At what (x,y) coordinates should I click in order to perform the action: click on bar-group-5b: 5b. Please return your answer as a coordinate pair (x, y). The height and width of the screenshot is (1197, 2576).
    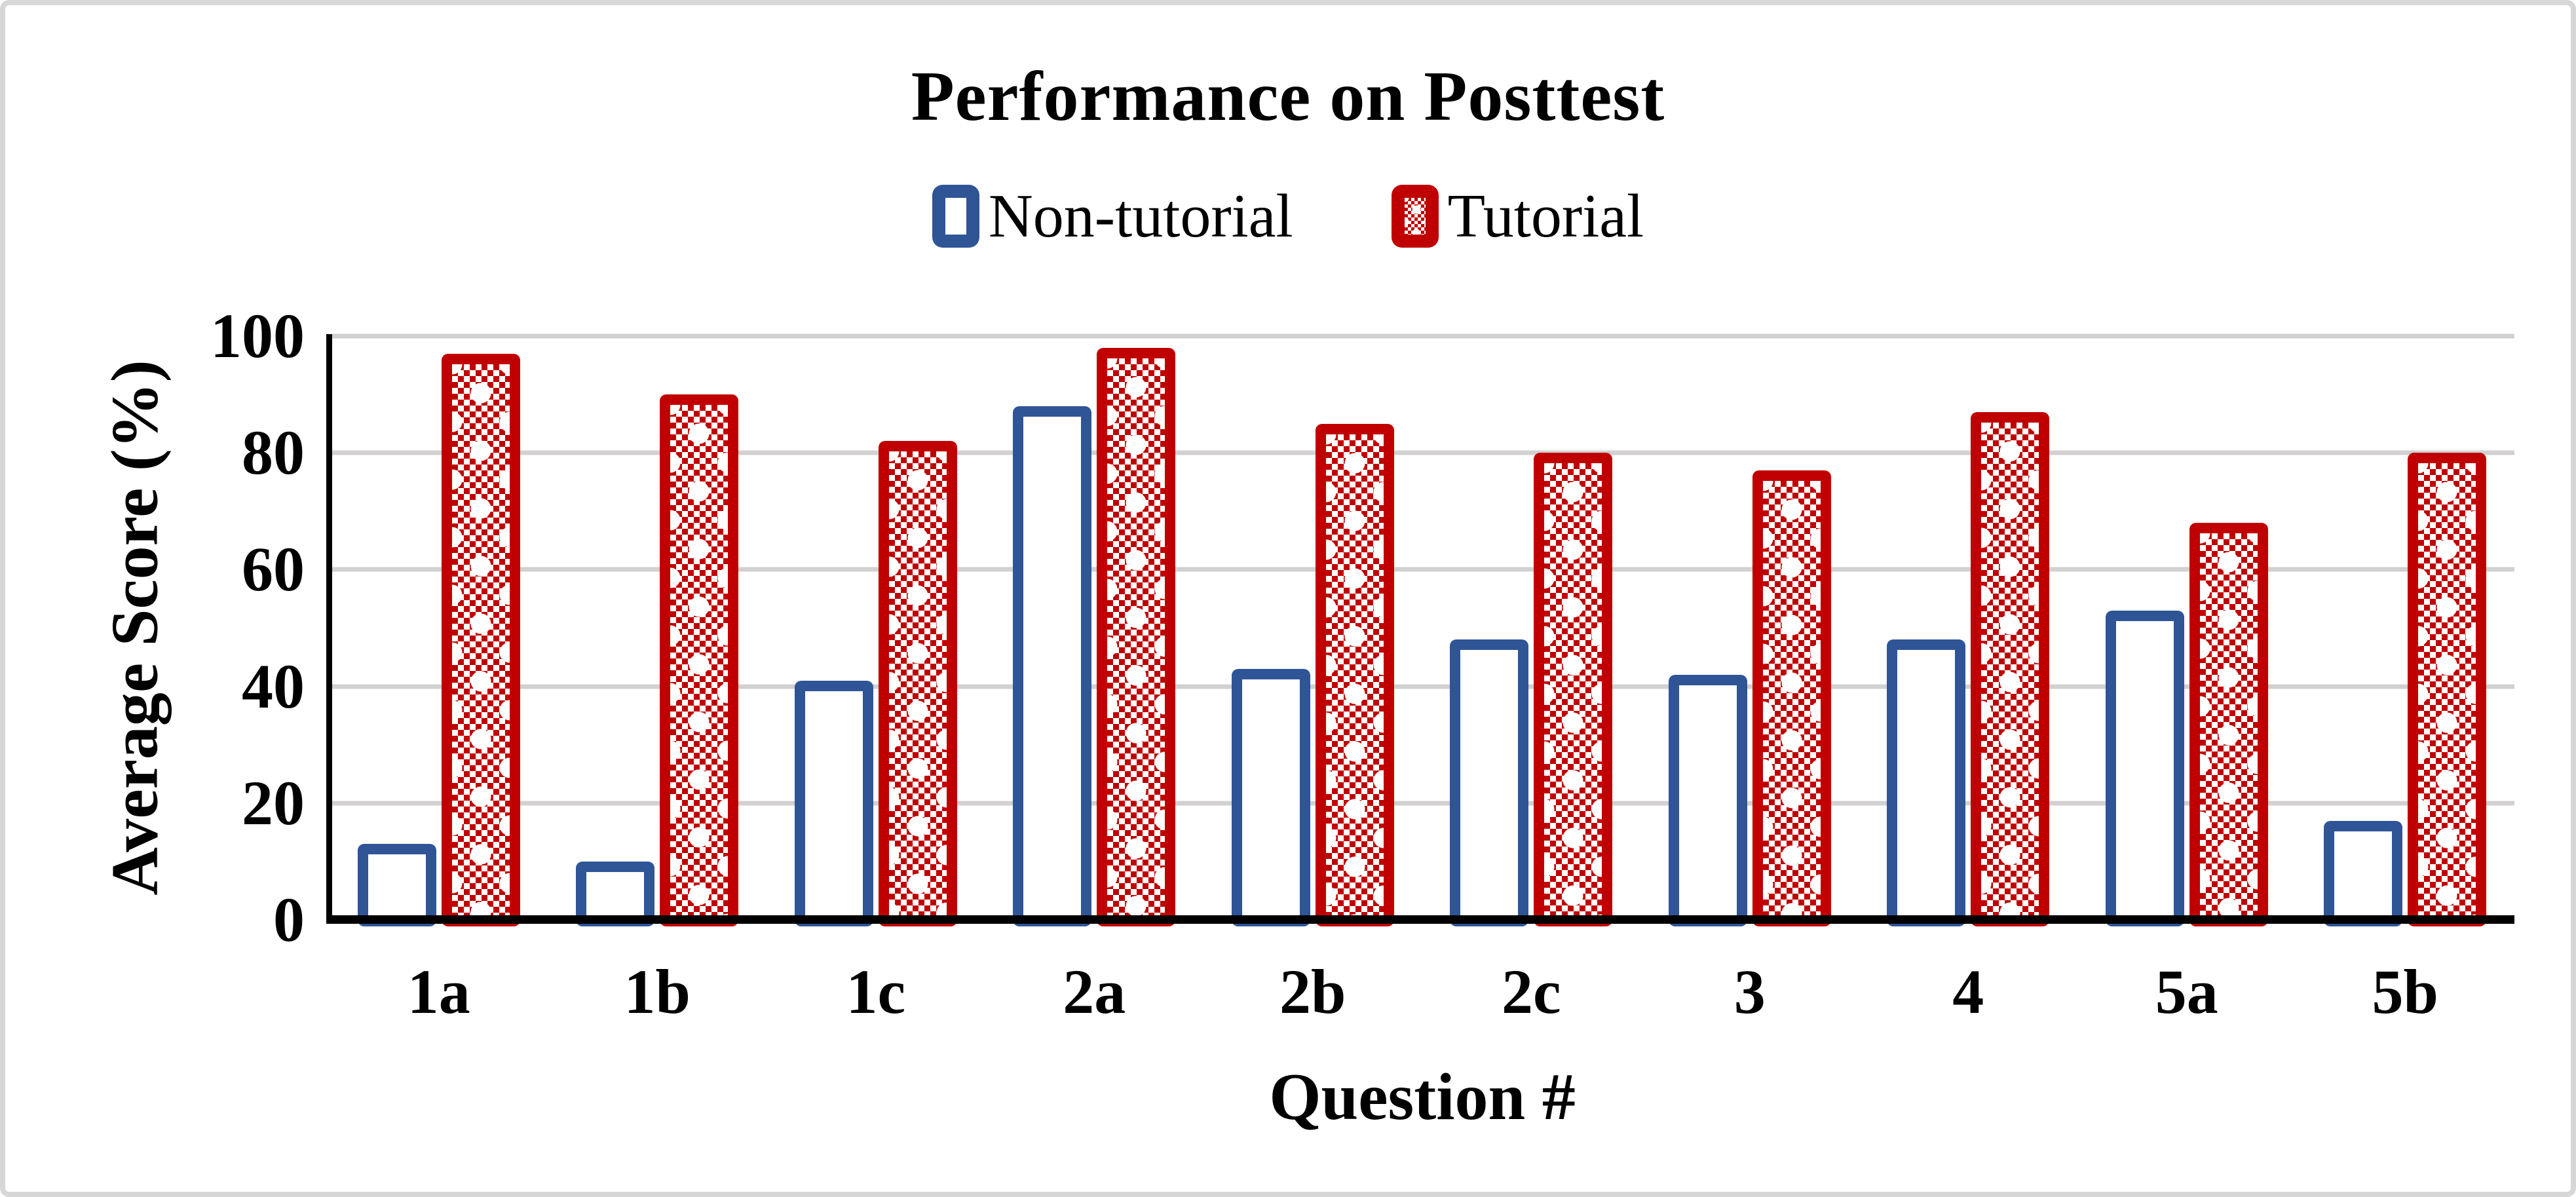
    Looking at the image, I should click on (2405, 680).